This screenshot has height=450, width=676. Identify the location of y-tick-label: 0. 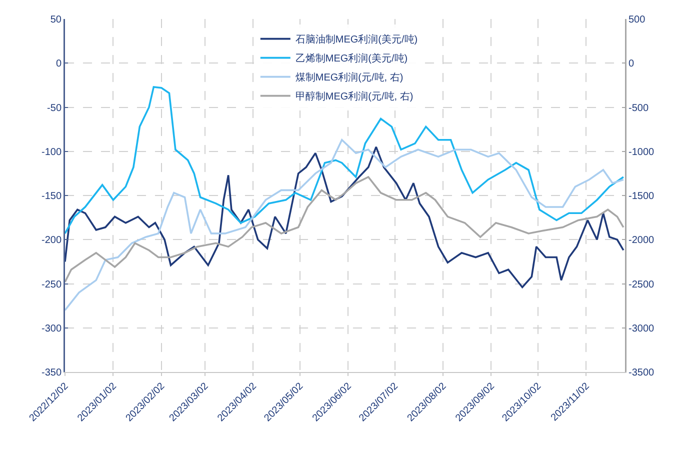
(59, 64).